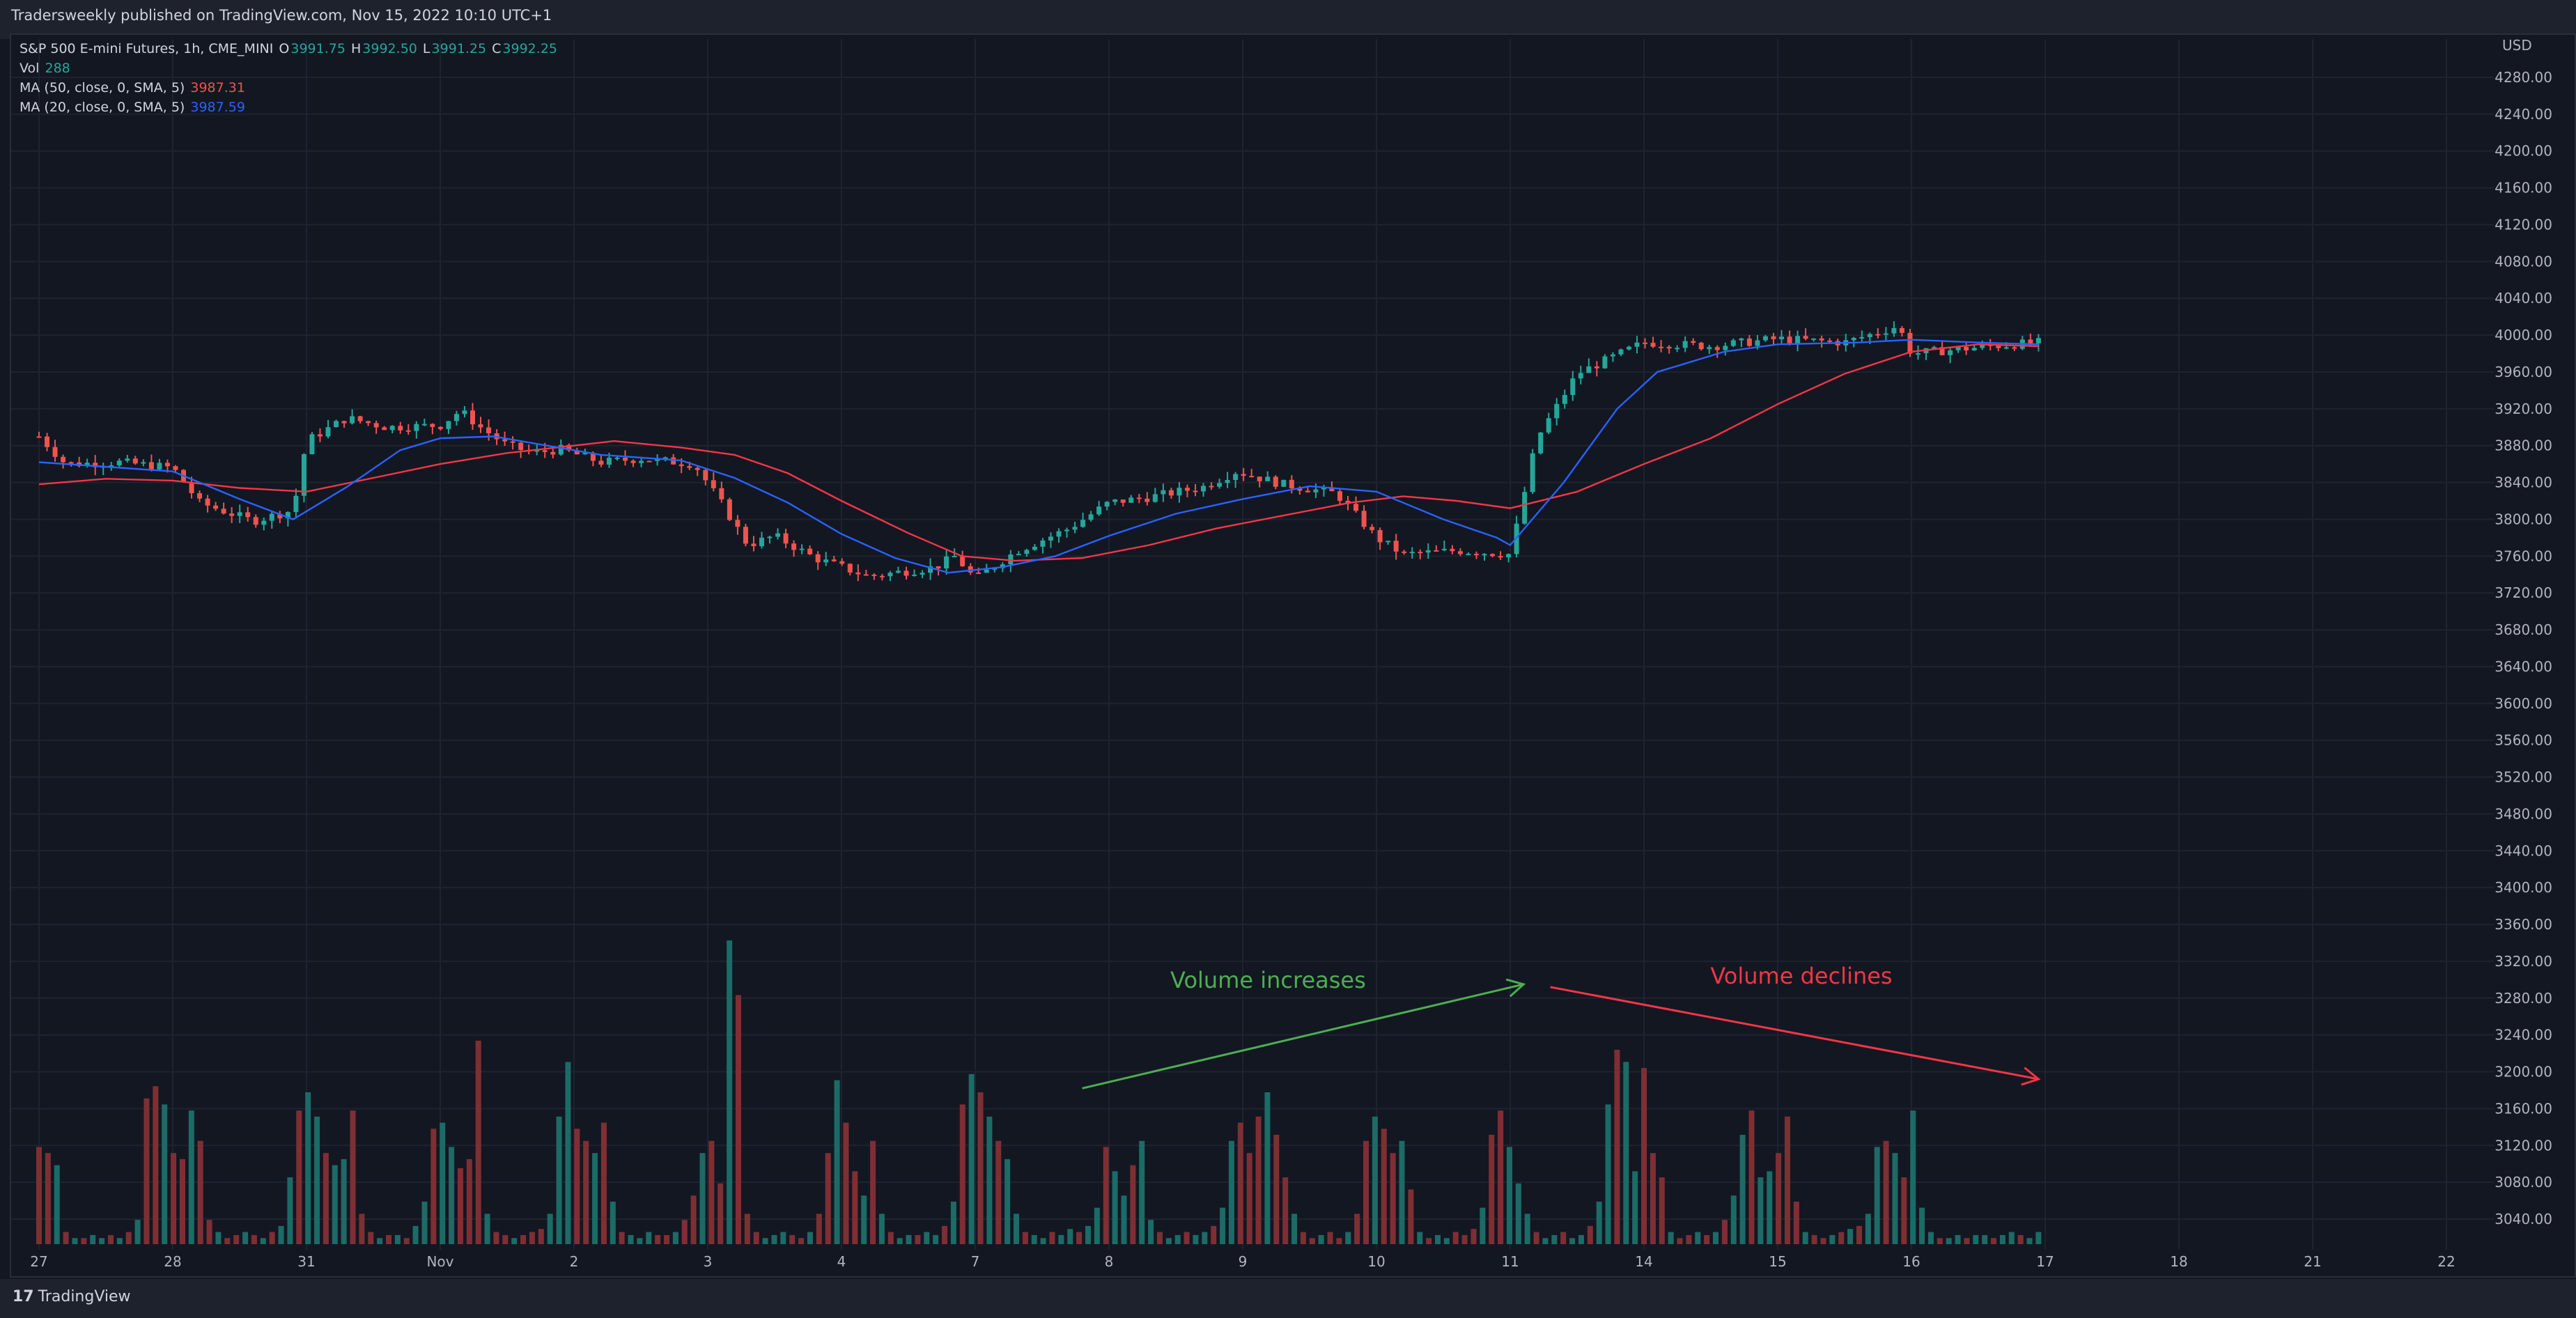 This screenshot has width=2576, height=1318. What do you see at coordinates (1794, 1033) in the screenshot?
I see `annotation-arrow` at bounding box center [1794, 1033].